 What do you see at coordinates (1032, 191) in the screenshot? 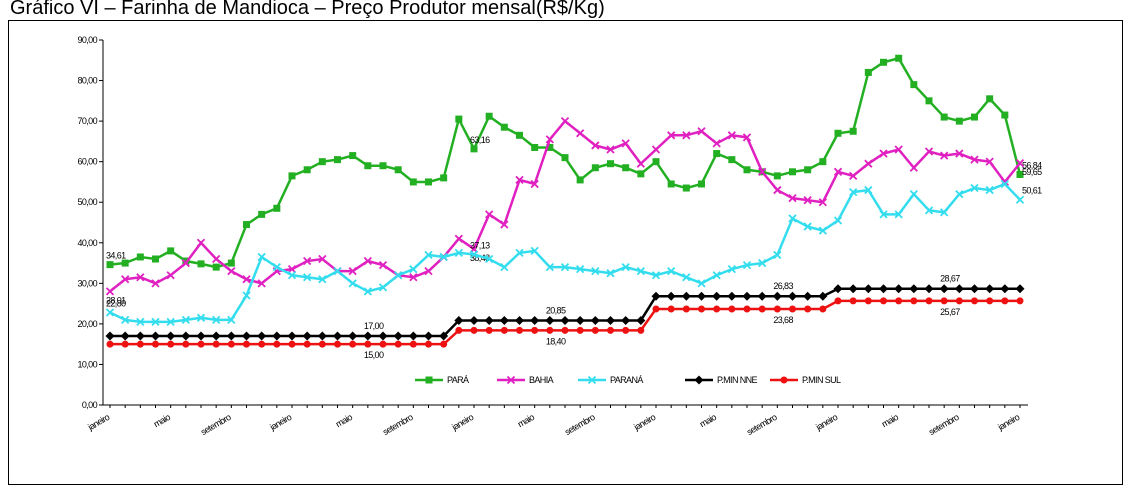
I see `data-label: 50,61` at bounding box center [1032, 191].